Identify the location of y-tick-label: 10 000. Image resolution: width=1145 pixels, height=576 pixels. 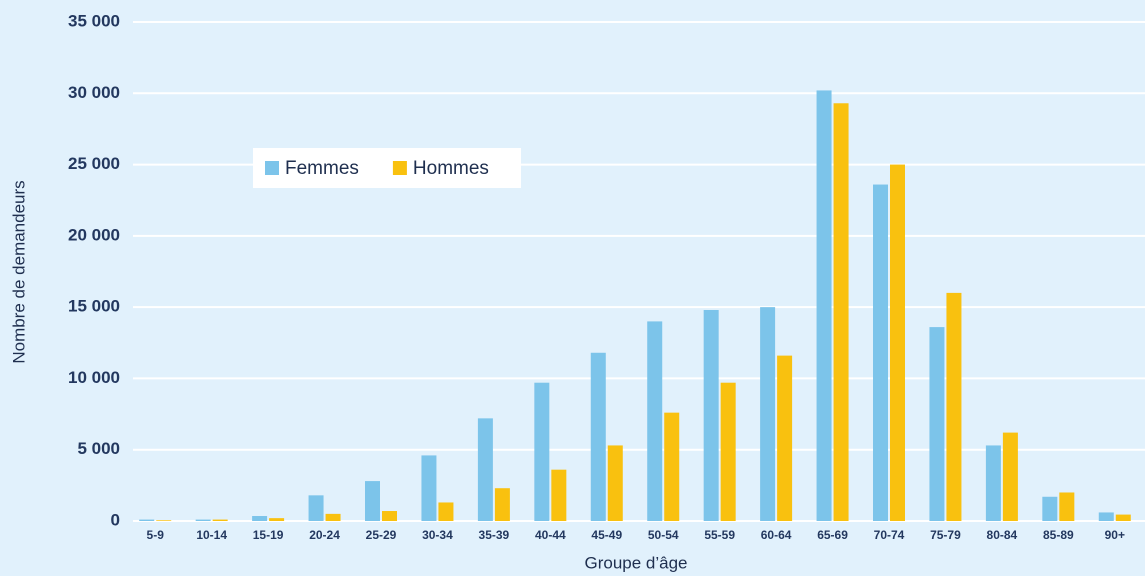
(94, 377).